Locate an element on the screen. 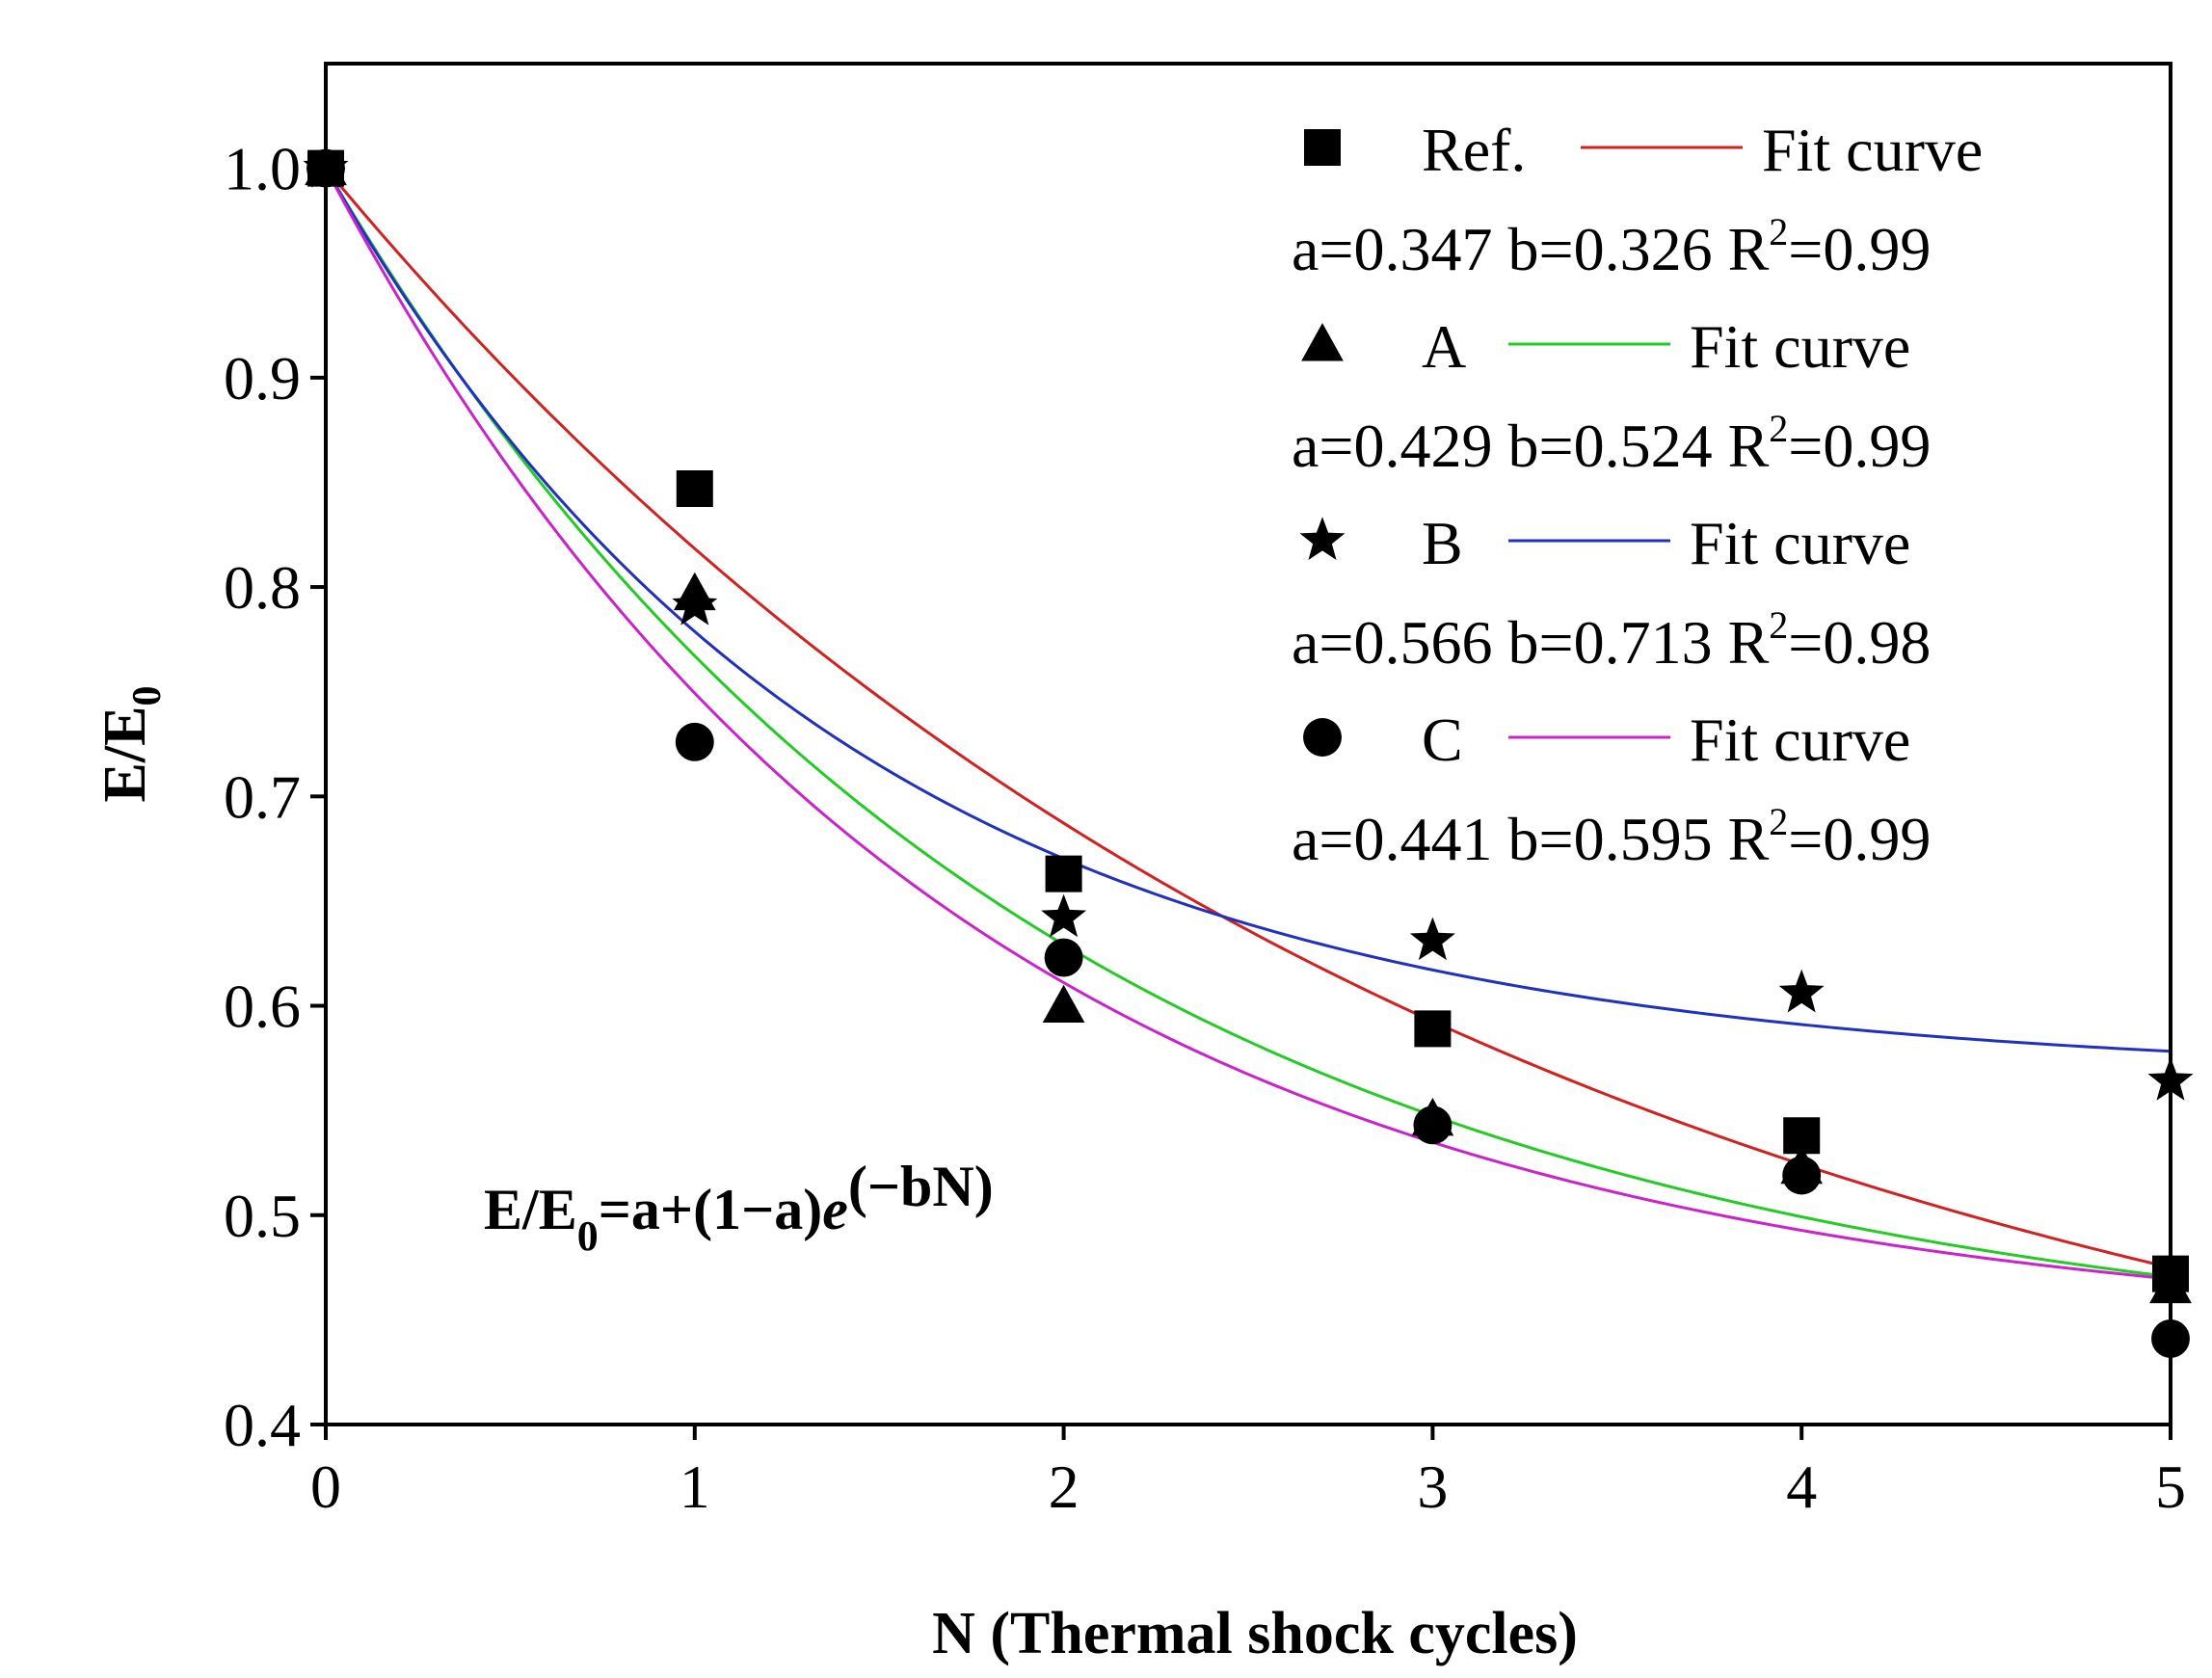  legend-params-ref: a=0.347 b=0.326 R2=0.99 is located at coordinates (1611, 246).